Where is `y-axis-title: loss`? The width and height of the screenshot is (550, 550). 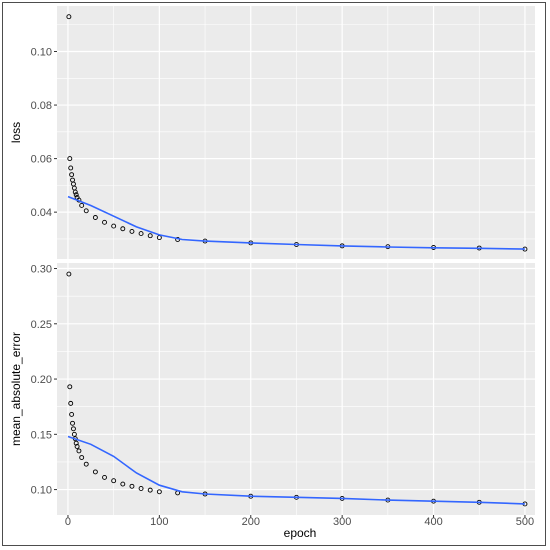
y-axis-title: loss is located at coordinates (16, 132).